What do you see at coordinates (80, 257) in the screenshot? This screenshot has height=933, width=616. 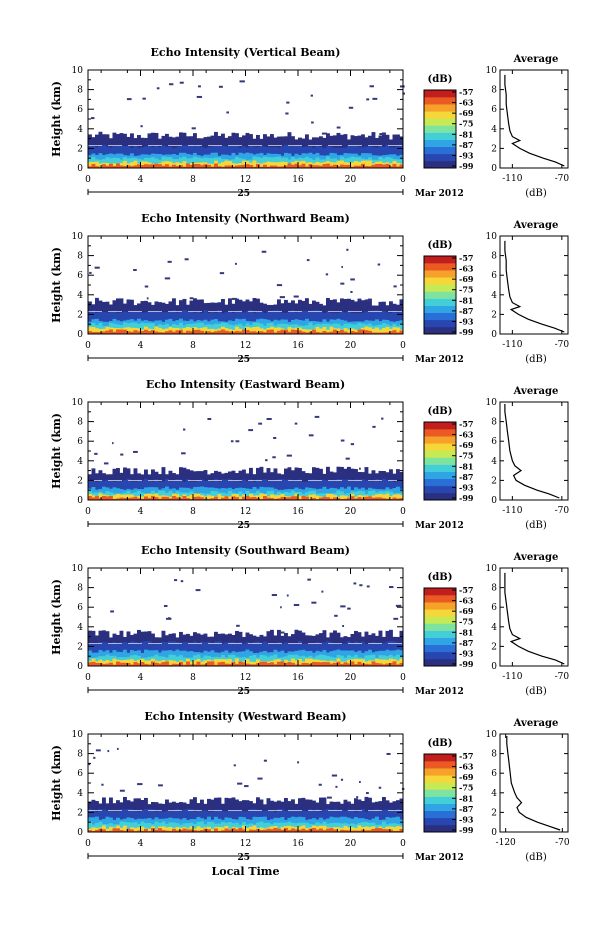 I see `y-tick-label: 8` at bounding box center [80, 257].